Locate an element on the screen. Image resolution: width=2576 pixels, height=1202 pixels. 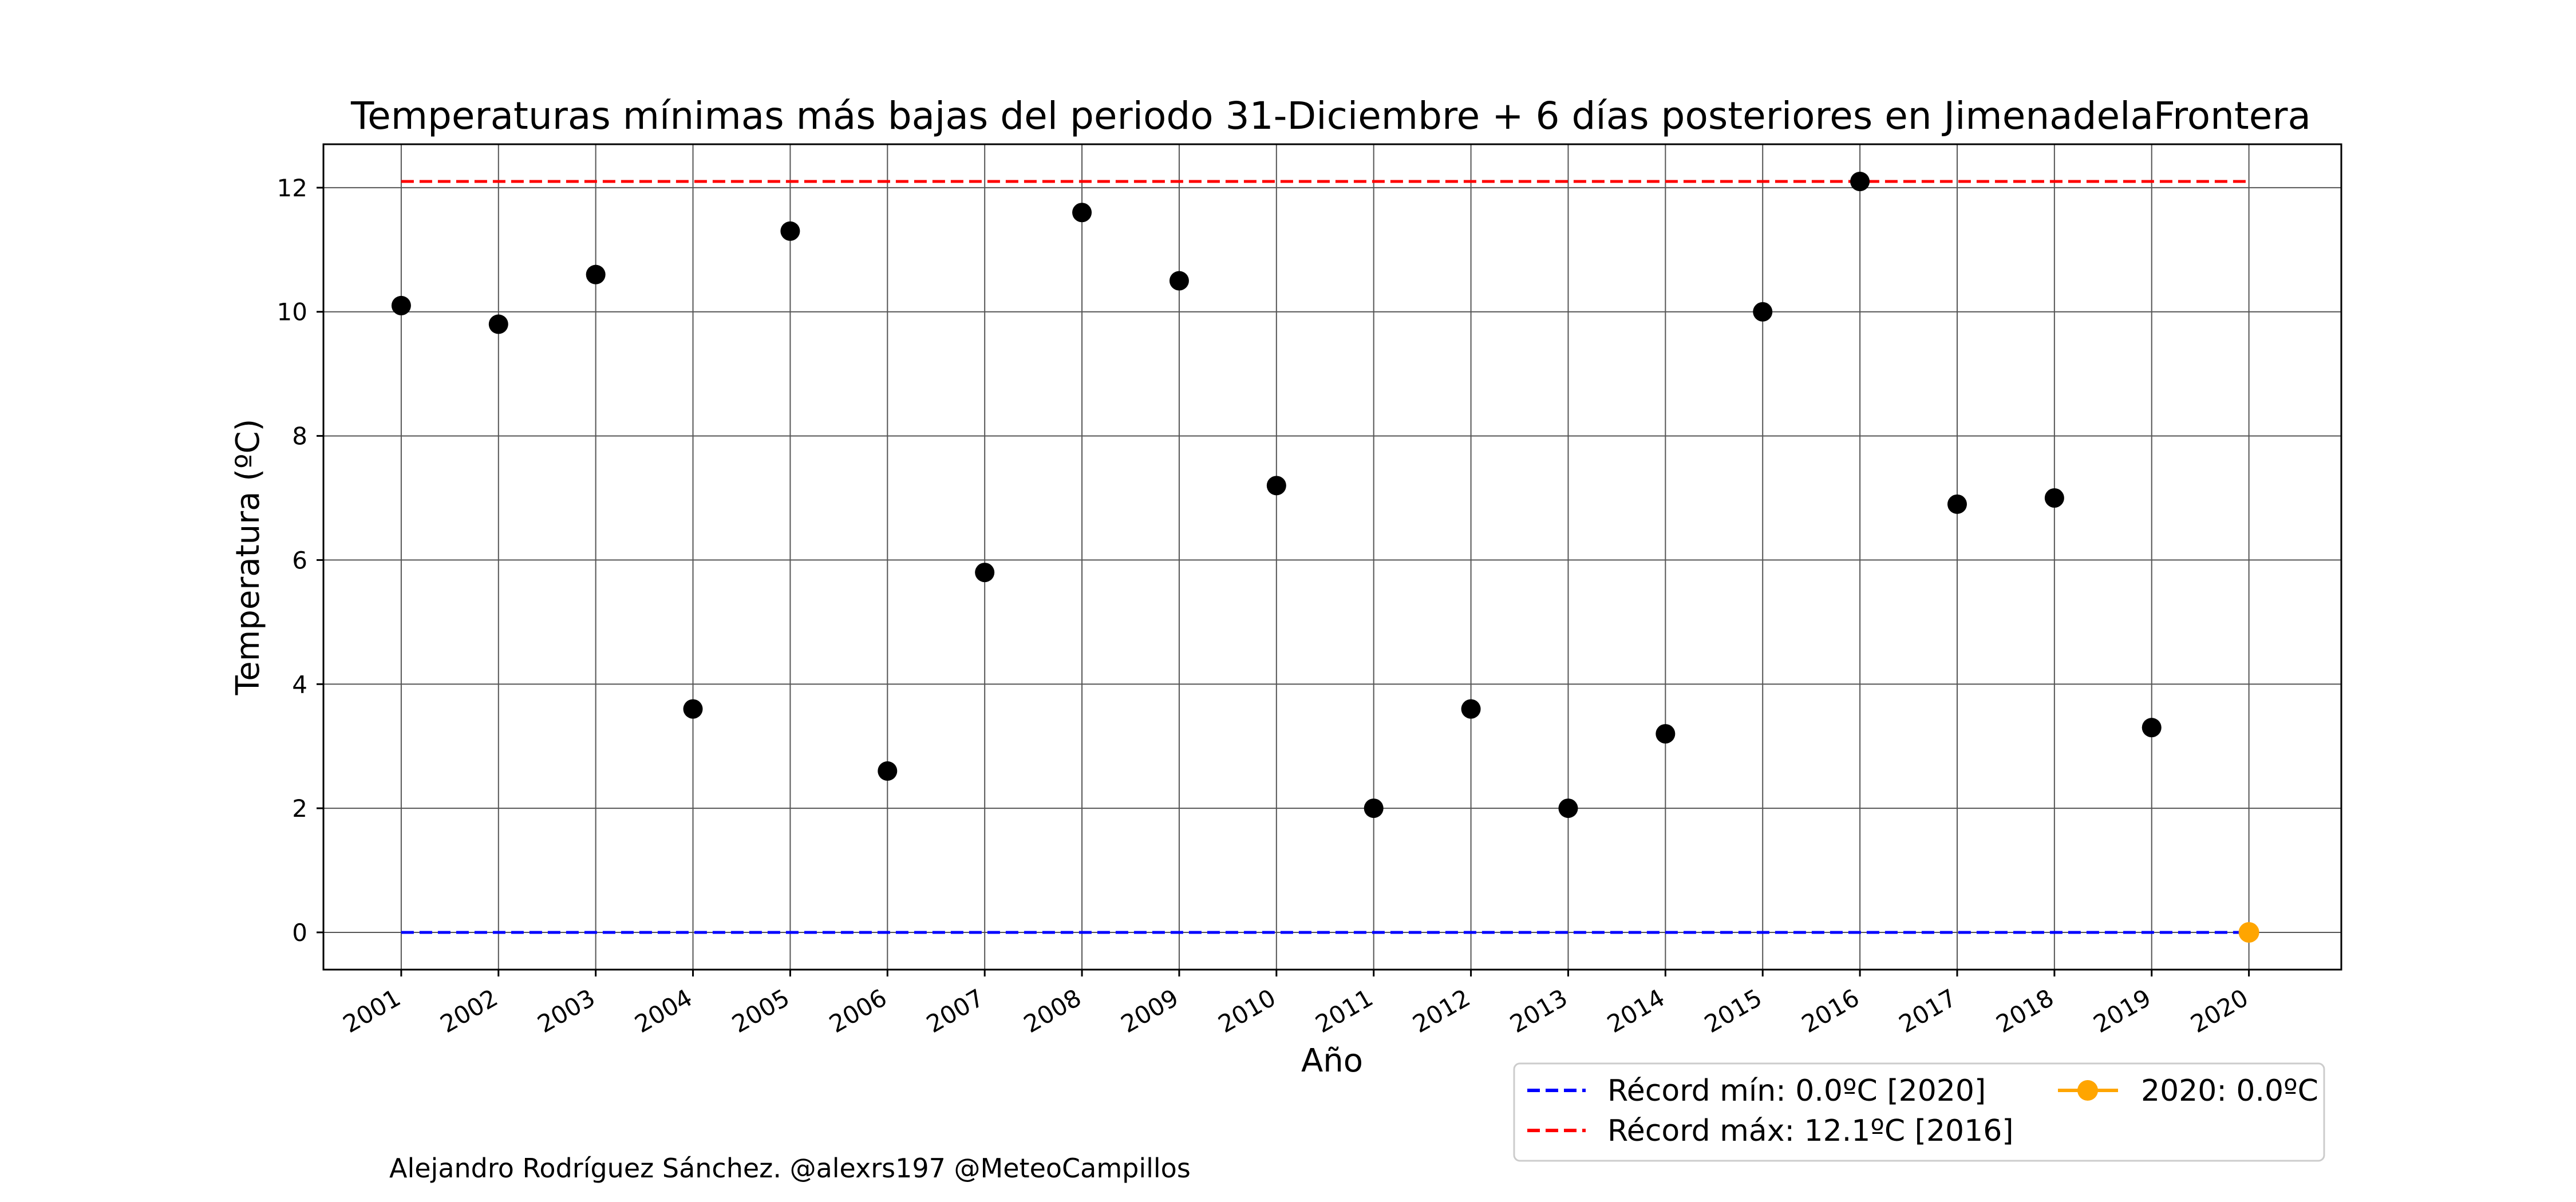
y-axis-ticks: 0 2 4 6 8 10 12 is located at coordinates (300, 560).